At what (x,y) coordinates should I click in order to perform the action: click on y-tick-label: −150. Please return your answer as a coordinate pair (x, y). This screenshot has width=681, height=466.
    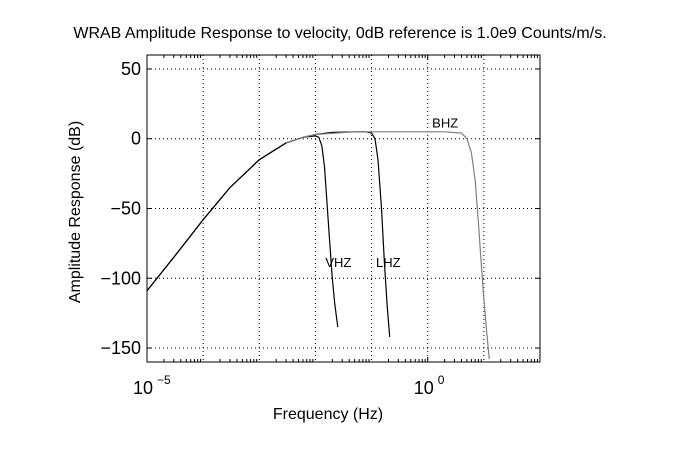
    Looking at the image, I should click on (120, 348).